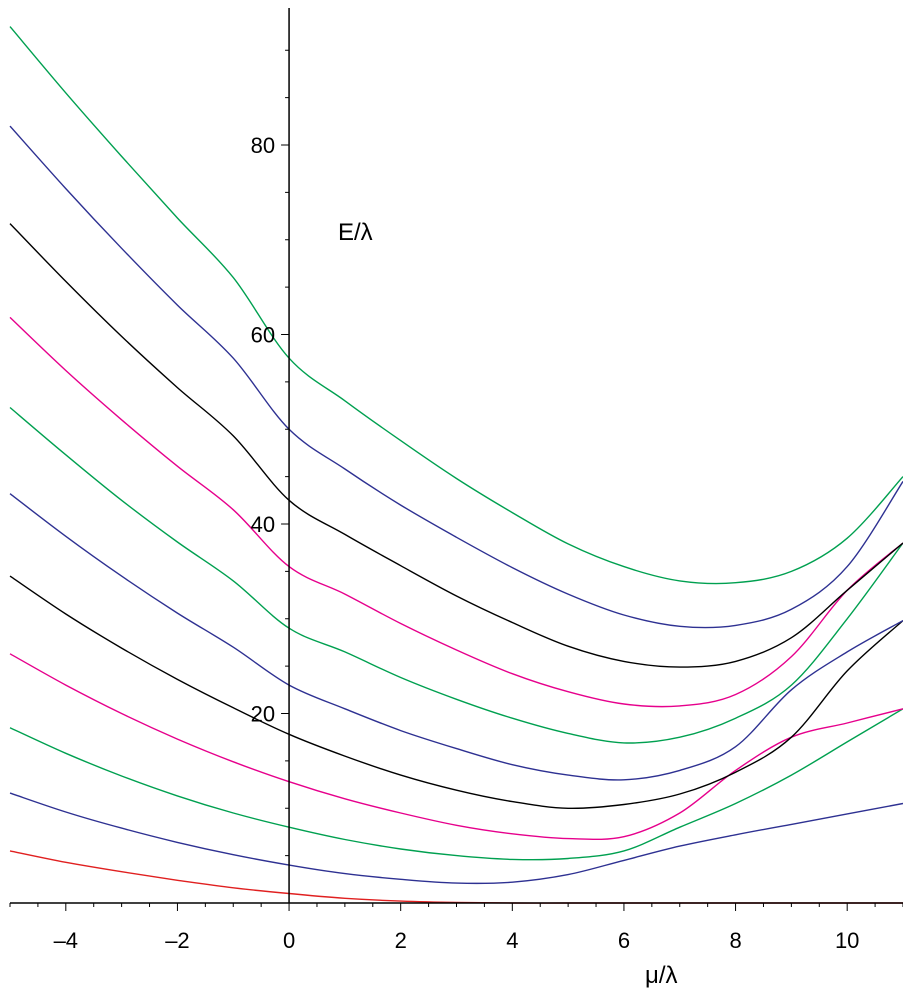 This screenshot has height=990, width=903. What do you see at coordinates (512, 940) in the screenshot?
I see `x-tick-label: 4` at bounding box center [512, 940].